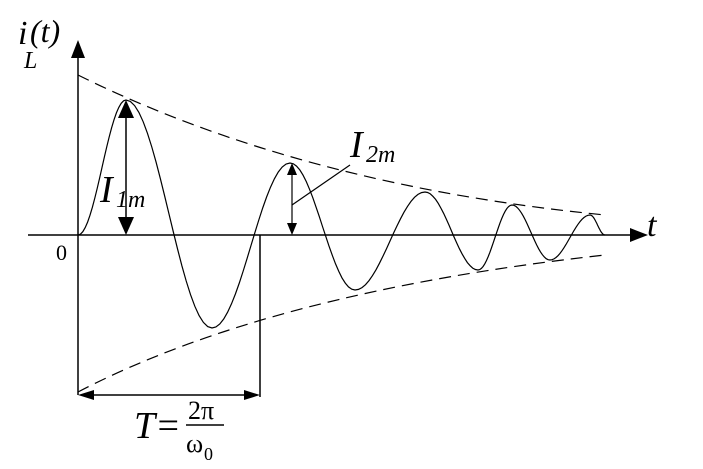 The height and width of the screenshot is (469, 703). Describe the element at coordinates (107, 190) in the screenshot. I see `i1m-base: I` at that location.